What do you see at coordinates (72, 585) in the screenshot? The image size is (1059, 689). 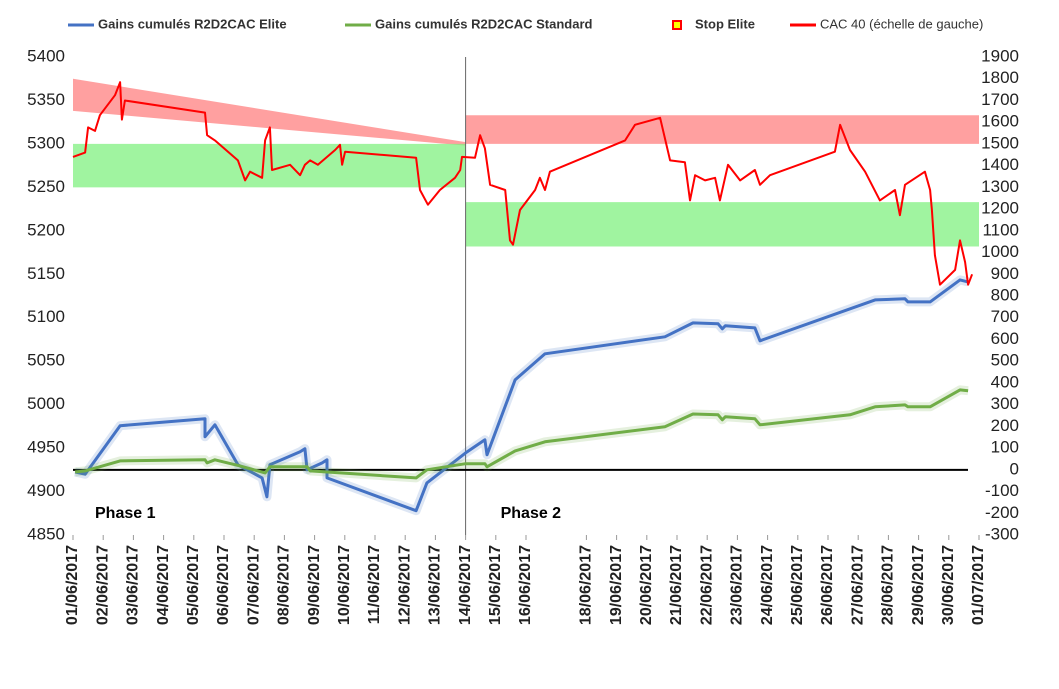 I see `x-tick-label: 01/06/2017` at bounding box center [72, 585].